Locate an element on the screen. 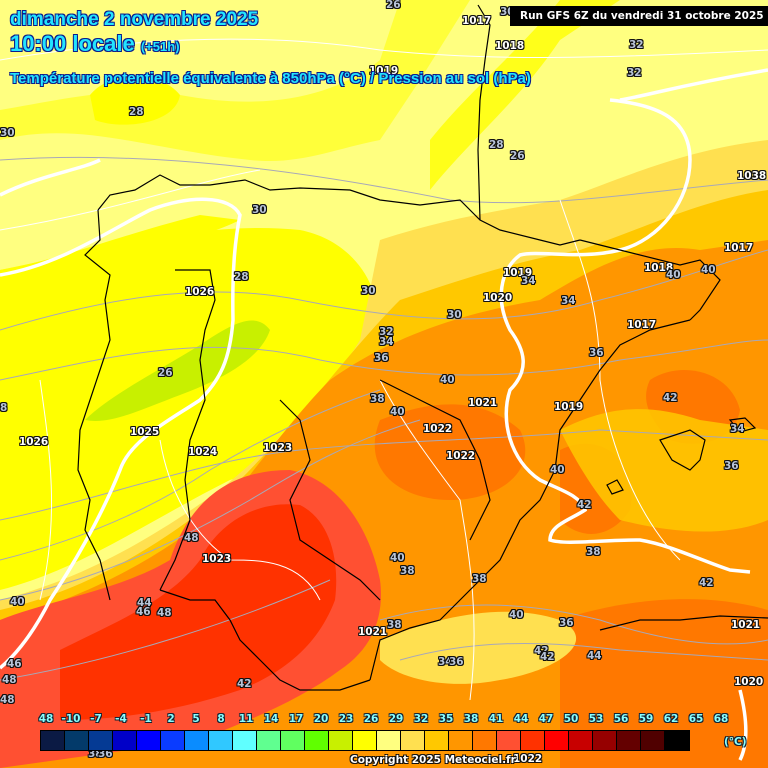 The height and width of the screenshot is (768, 768). zone-orange-3a is located at coordinates (450, 452).